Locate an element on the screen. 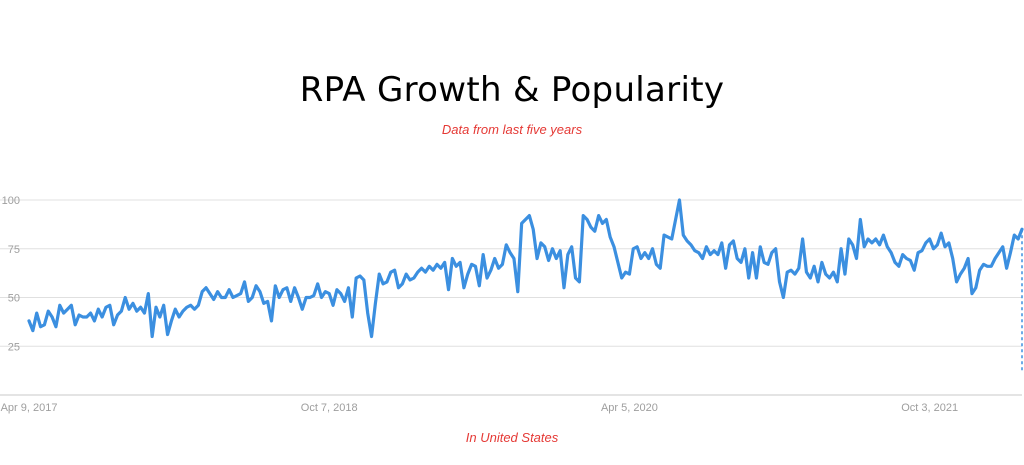  y-tick-label: 25 is located at coordinates (14, 347).